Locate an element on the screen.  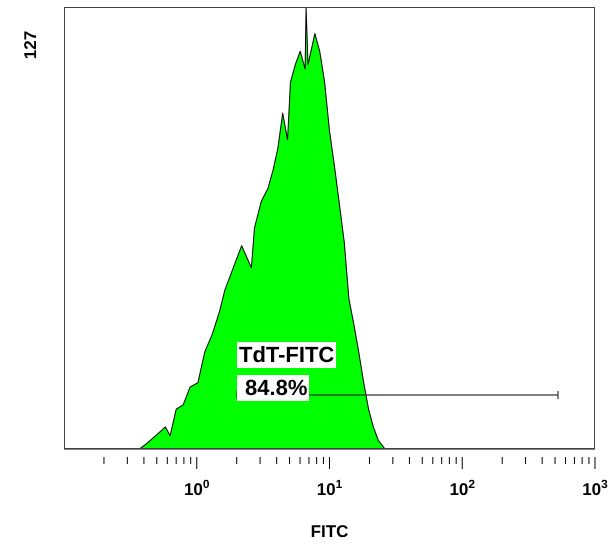
x-tick-label: 10$^{0}$ is located at coordinates (197, 488).